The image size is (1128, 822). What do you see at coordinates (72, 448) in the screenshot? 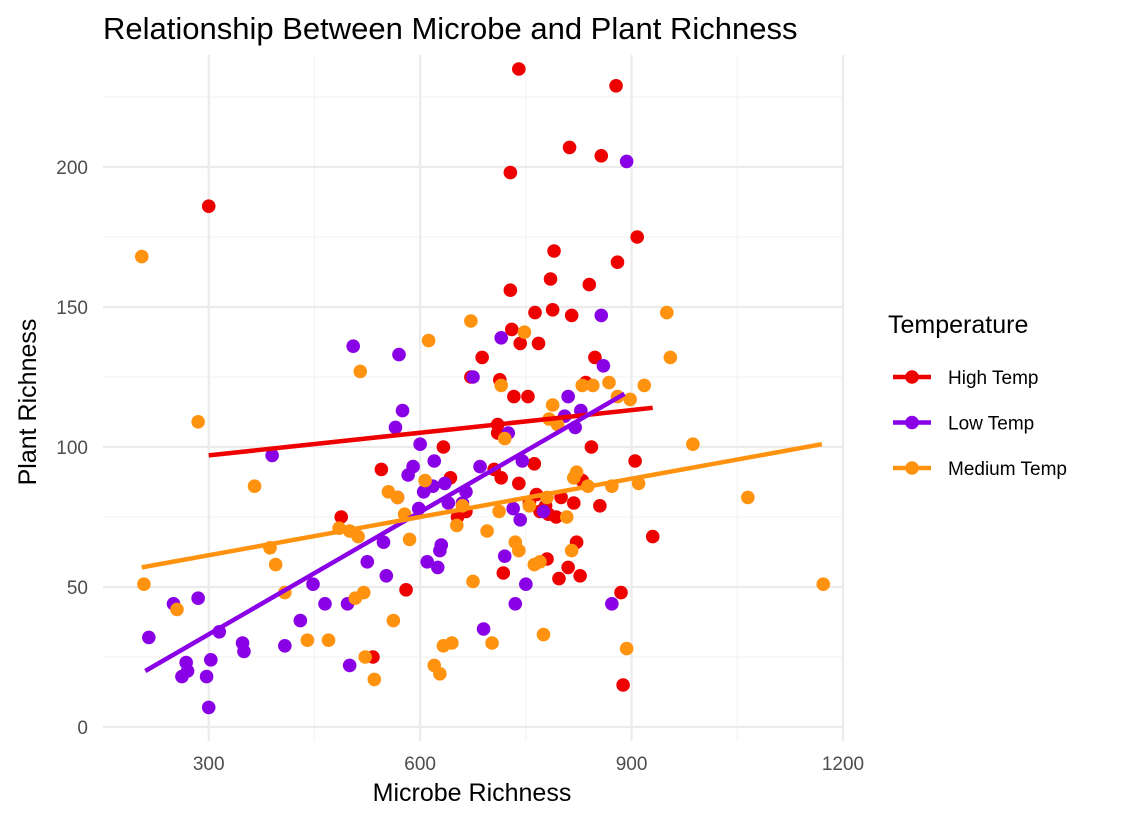
I see `y-axis-ticks: 0 50 100 150 200` at bounding box center [72, 448].